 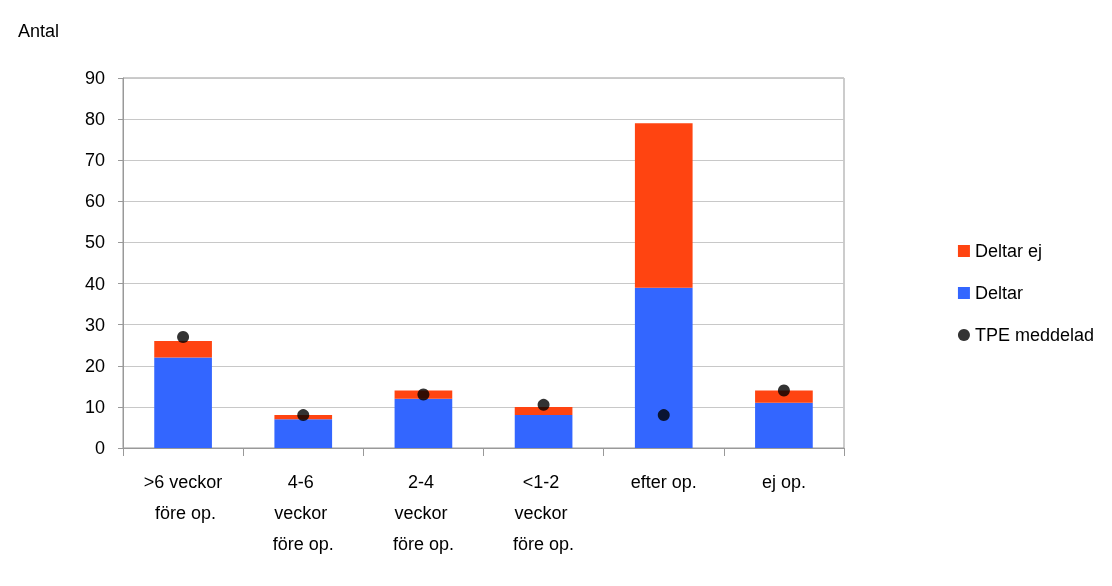 I want to click on y-tick-label: 50, so click(x=94, y=242).